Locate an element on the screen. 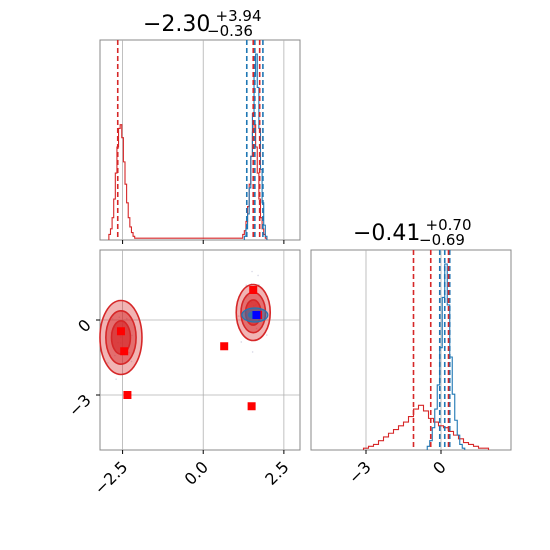 Image resolution: width=550 pixels, height=550 pixels. title-param-1-minus: −0.36 is located at coordinates (230, 31).